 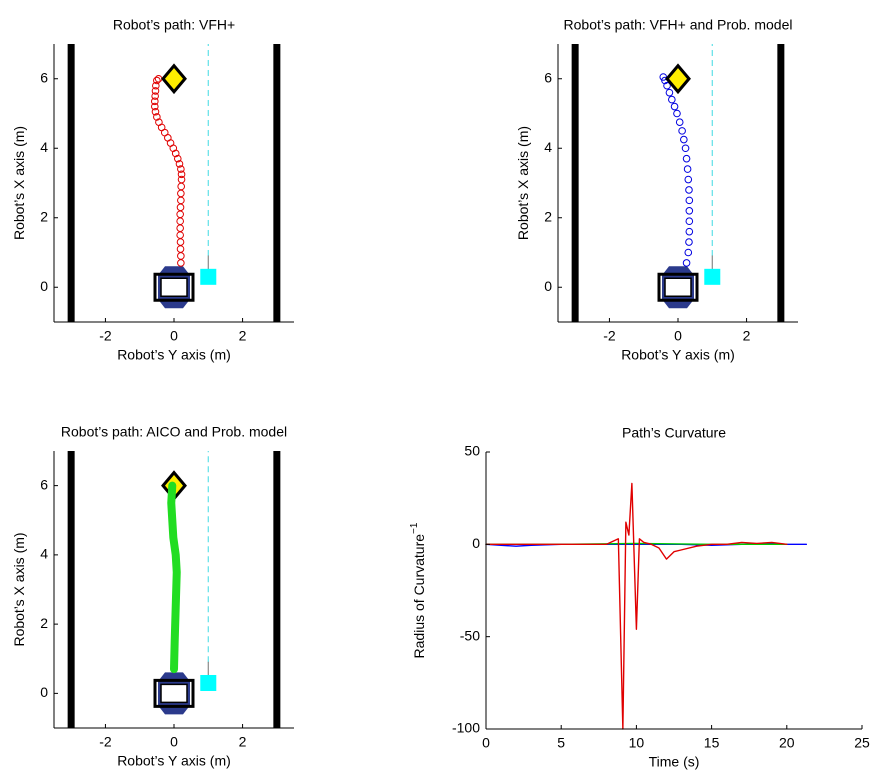 What do you see at coordinates (419, 596) in the screenshot?
I see `y-axis-label-text: Radius of Curvature` at bounding box center [419, 596].